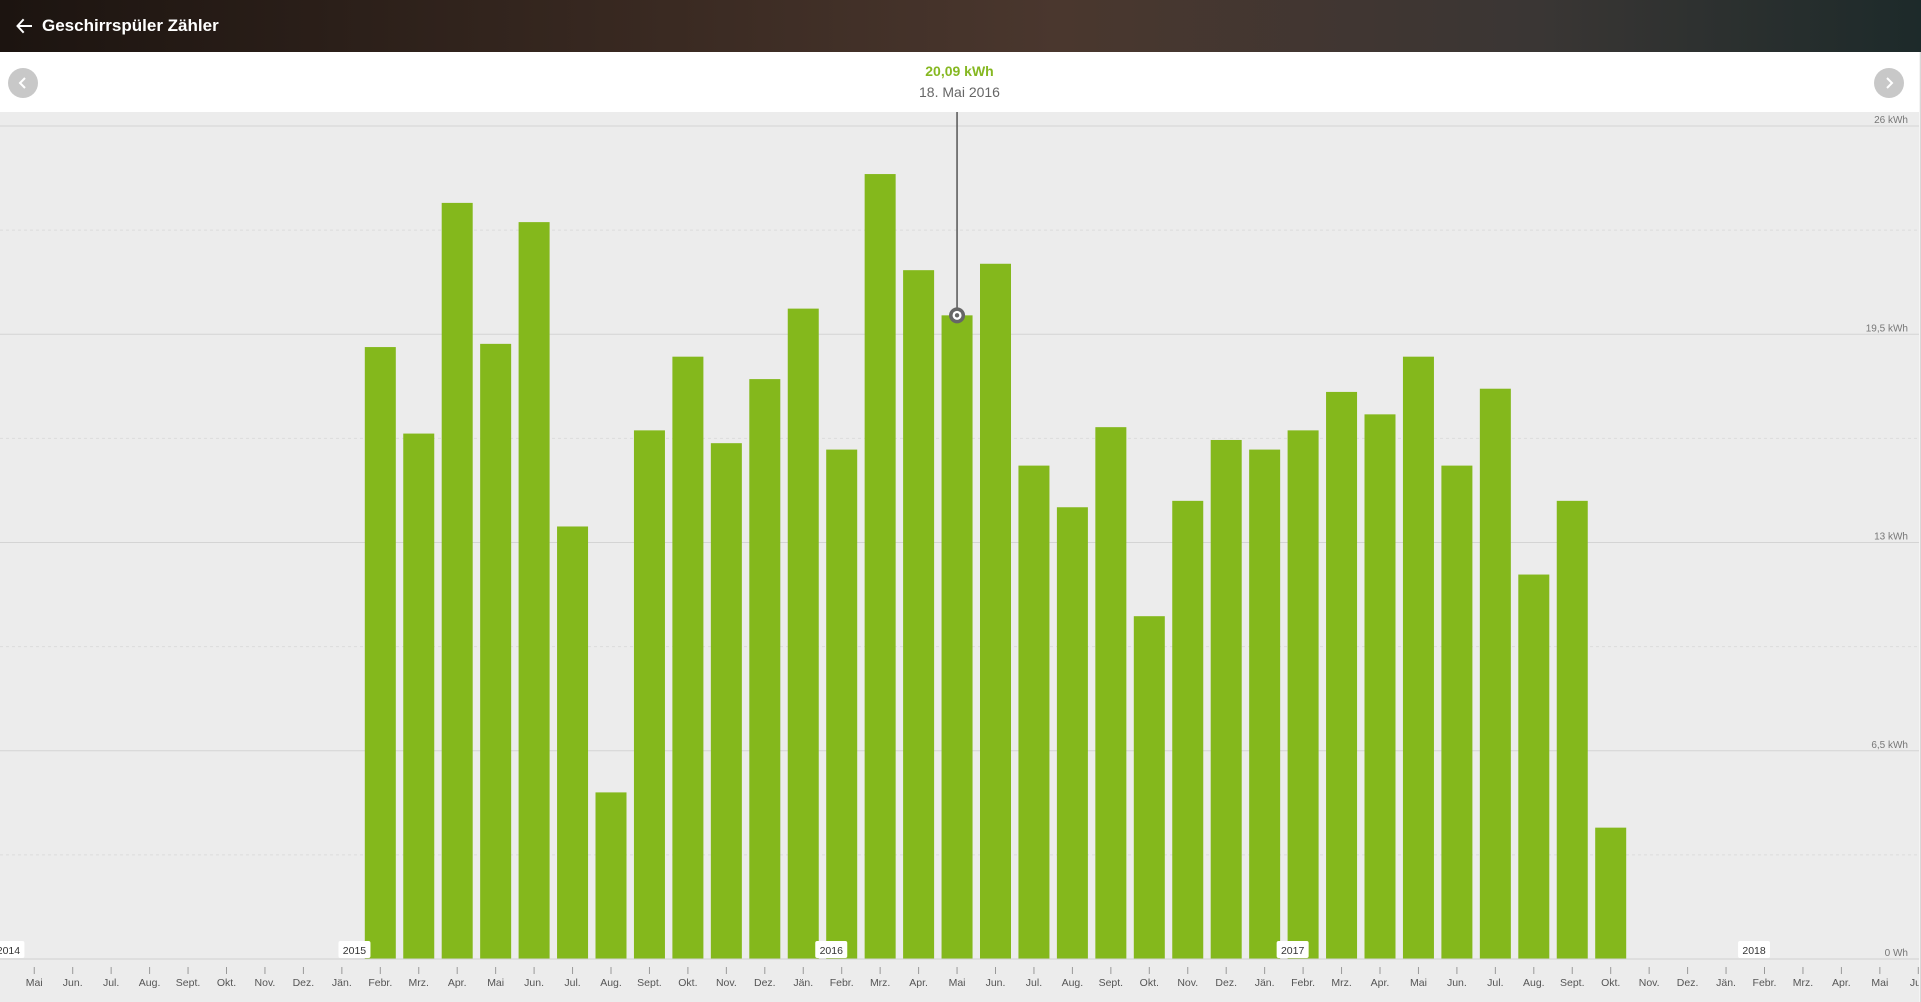 The width and height of the screenshot is (1921, 1002). What do you see at coordinates (1914, 983) in the screenshot?
I see `x-tick-label: Jun` at bounding box center [1914, 983].